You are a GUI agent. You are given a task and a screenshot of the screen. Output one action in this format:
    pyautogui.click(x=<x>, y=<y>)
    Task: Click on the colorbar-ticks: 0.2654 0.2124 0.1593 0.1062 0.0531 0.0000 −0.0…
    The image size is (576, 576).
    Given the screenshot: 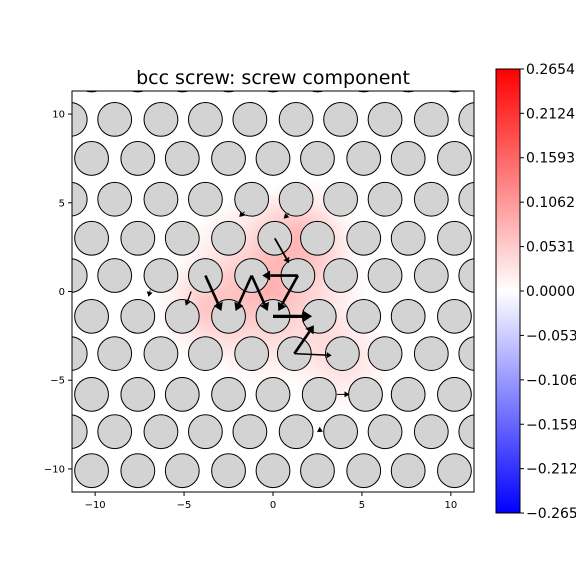 What is the action you would take?
    pyautogui.click(x=548, y=292)
    